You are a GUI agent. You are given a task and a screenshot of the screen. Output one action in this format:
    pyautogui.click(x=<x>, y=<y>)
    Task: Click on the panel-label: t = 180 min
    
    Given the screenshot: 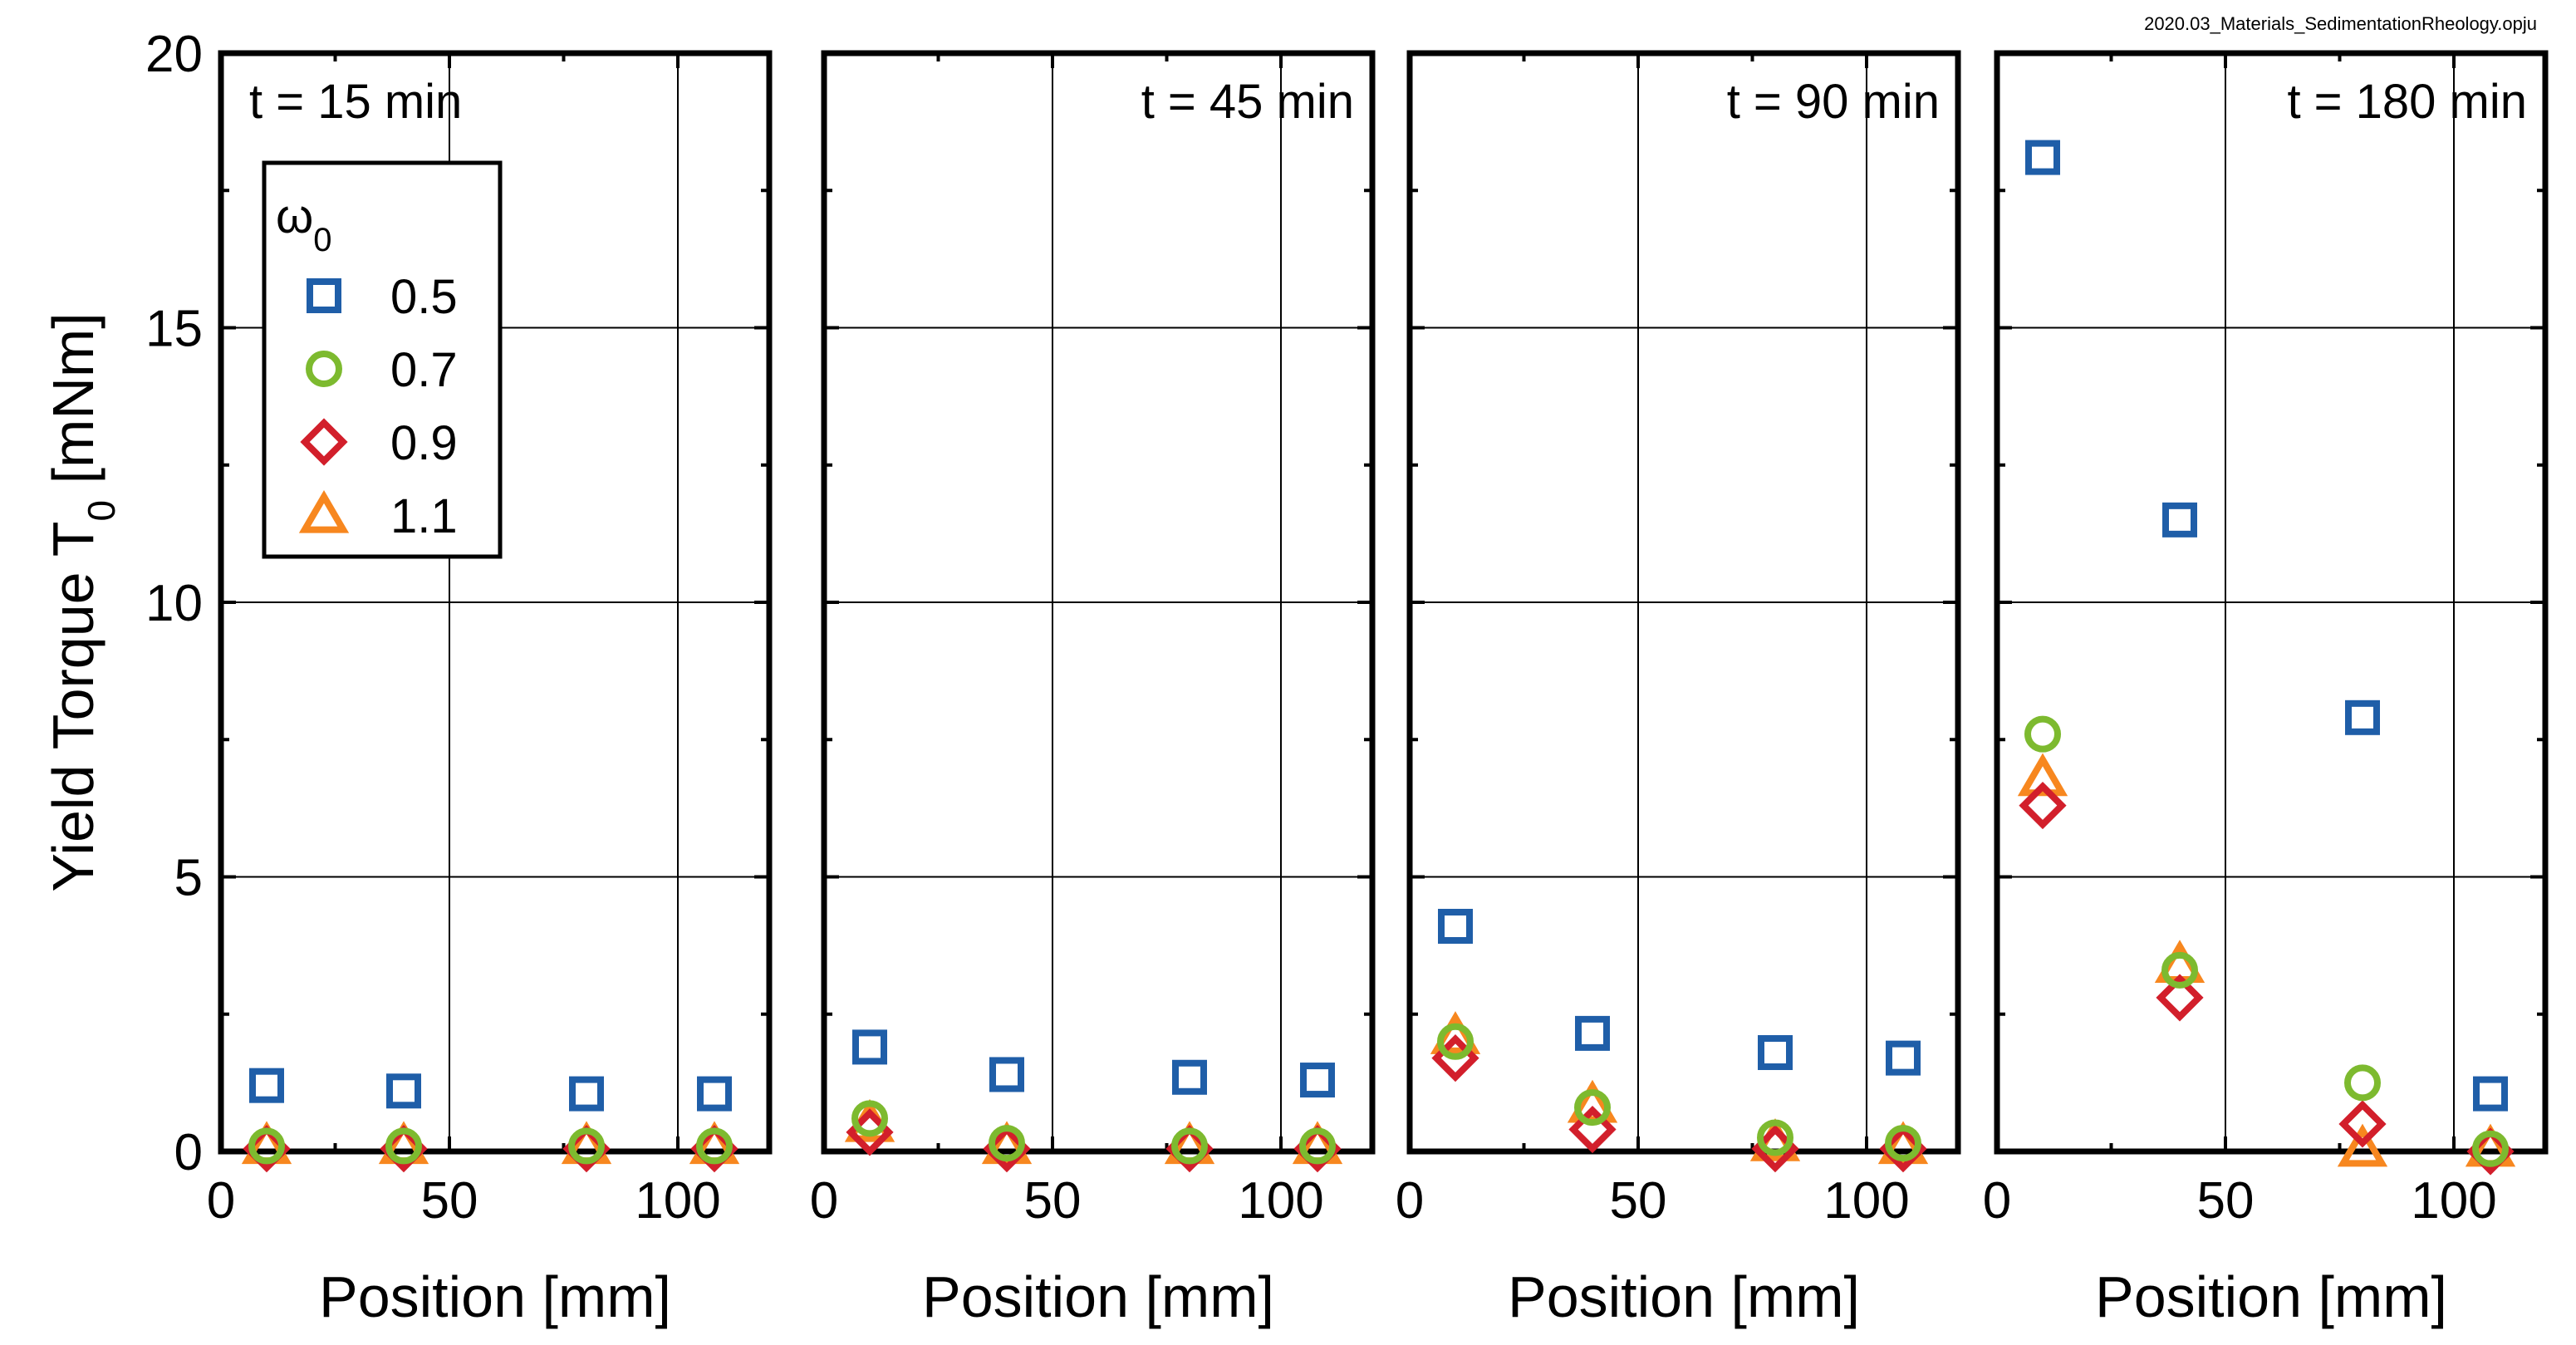 What is the action you would take?
    pyautogui.click(x=2407, y=102)
    